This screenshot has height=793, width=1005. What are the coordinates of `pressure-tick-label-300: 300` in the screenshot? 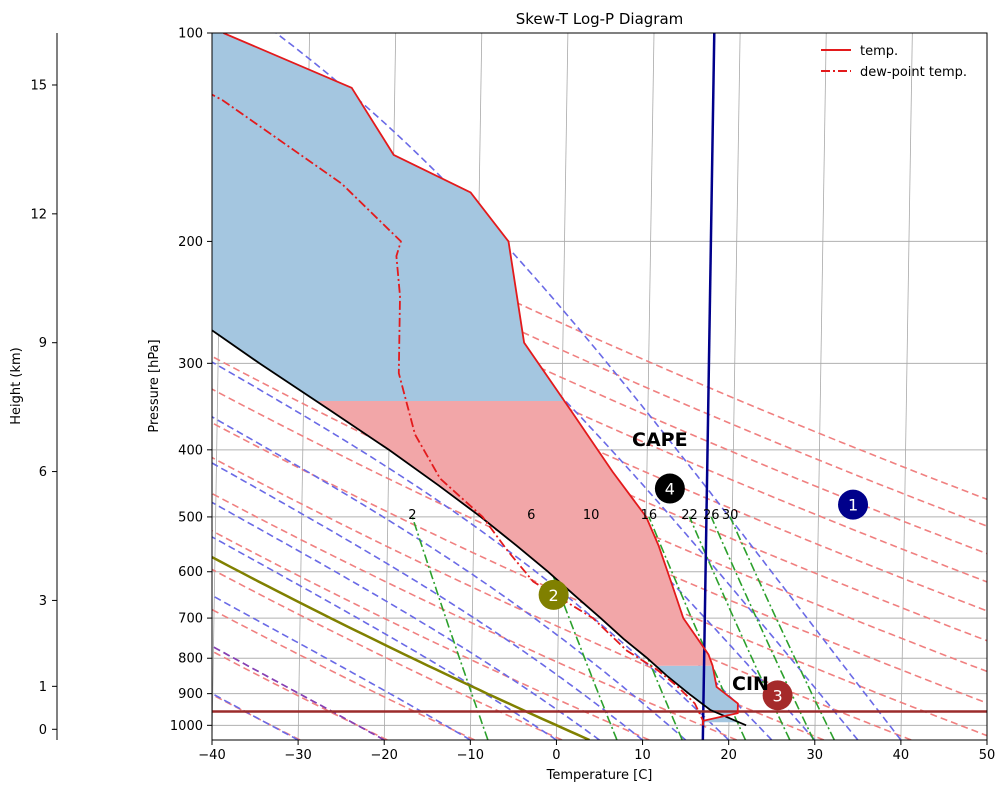 It's located at (190, 364).